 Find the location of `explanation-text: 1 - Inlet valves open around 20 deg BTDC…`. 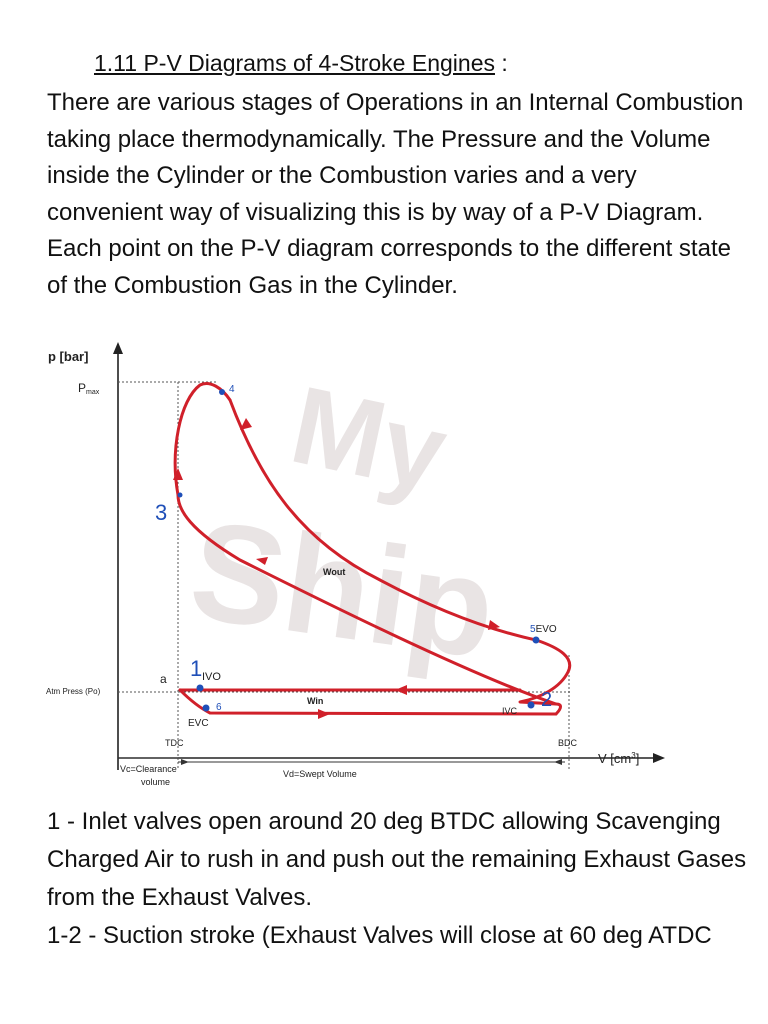

explanation-text: 1 - Inlet valves open around 20 deg BTDC… is located at coordinates (402, 879).